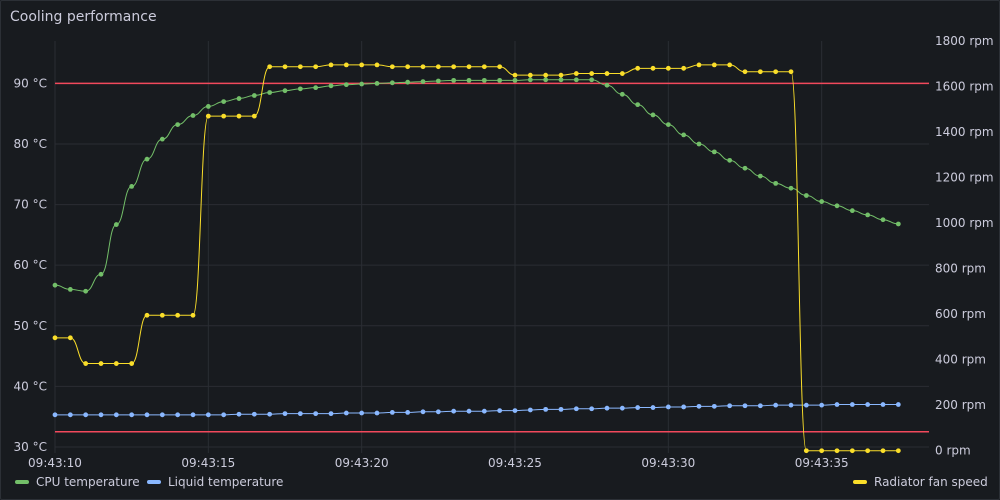  I want to click on legend-label: CPU temperature, so click(88, 482).